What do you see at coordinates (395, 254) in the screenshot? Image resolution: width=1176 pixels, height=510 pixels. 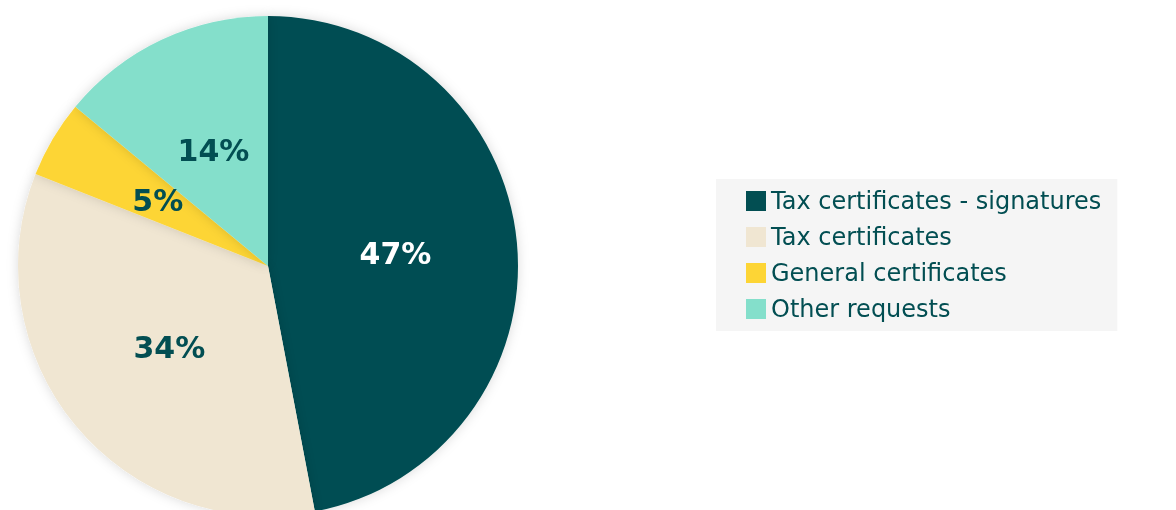 I see `data-label: 47%` at bounding box center [395, 254].